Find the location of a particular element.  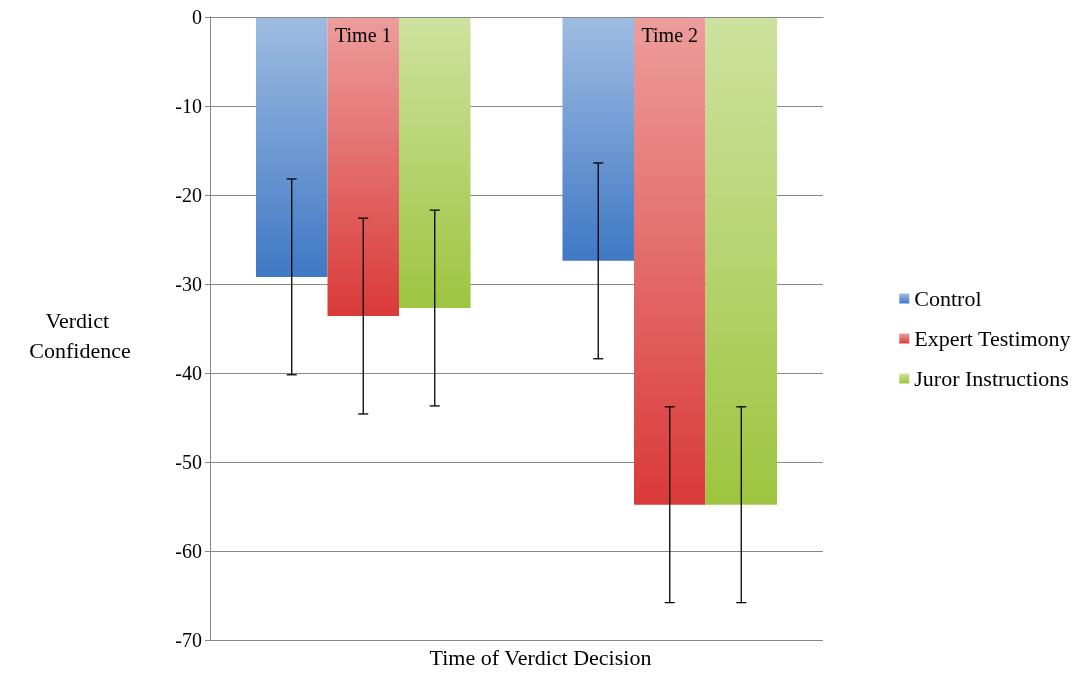

y-tick-label: -70 is located at coordinates (188, 640).